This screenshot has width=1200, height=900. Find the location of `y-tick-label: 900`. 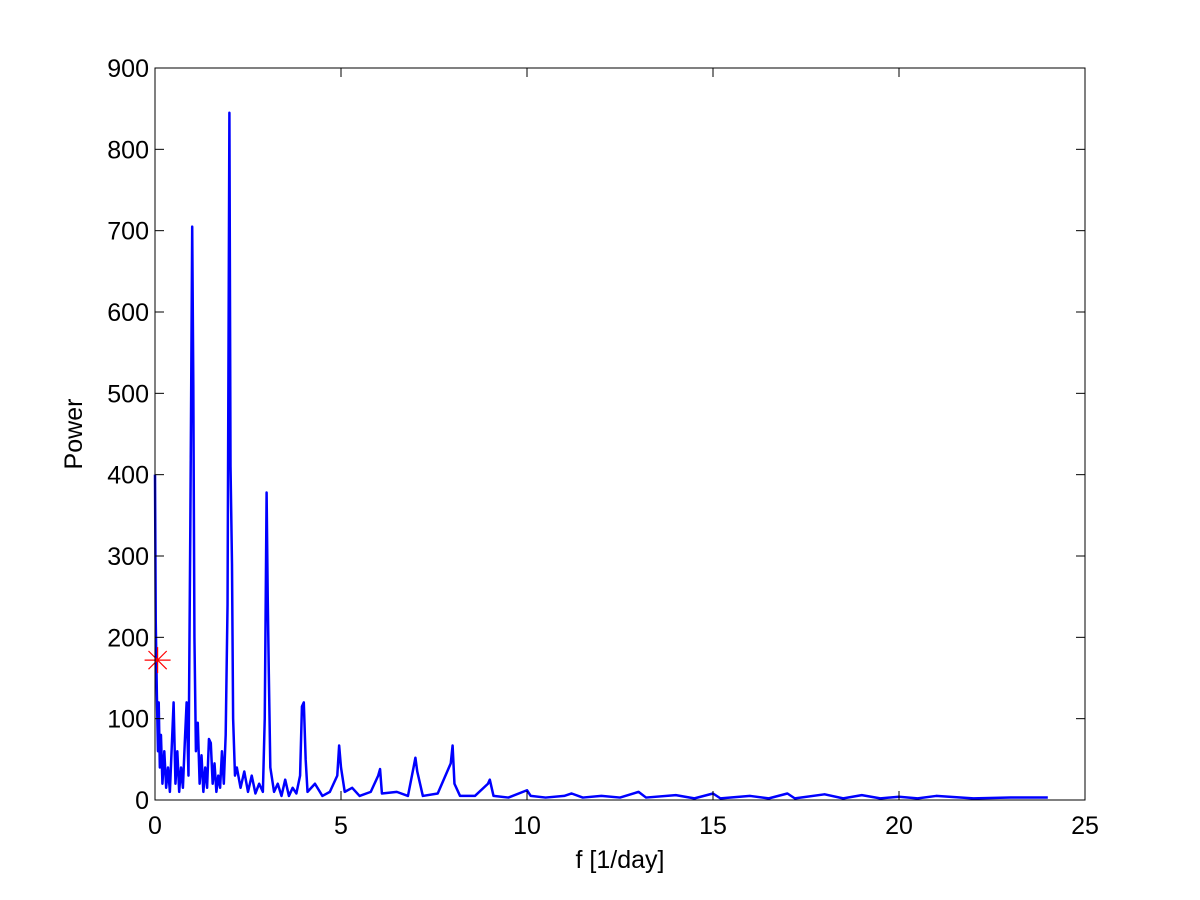

y-tick-label: 900 is located at coordinates (128, 69).